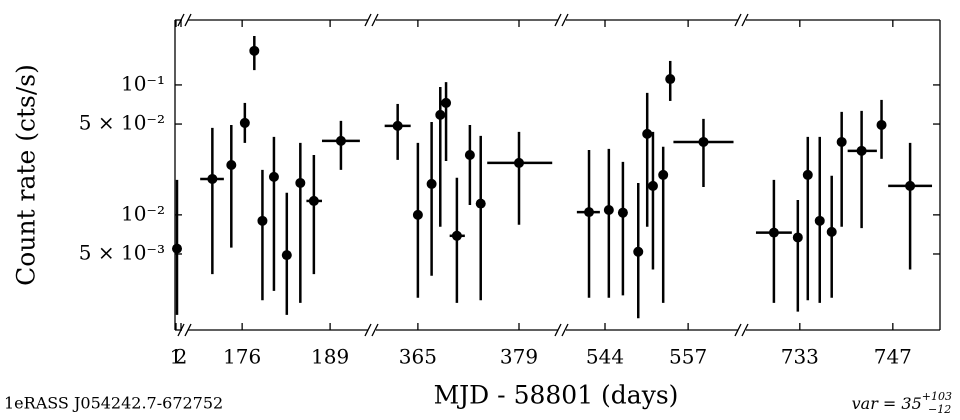 This screenshot has height=420, width=960. Describe the element at coordinates (893, 357) in the screenshot. I see `x-tick-label: 747` at that location.